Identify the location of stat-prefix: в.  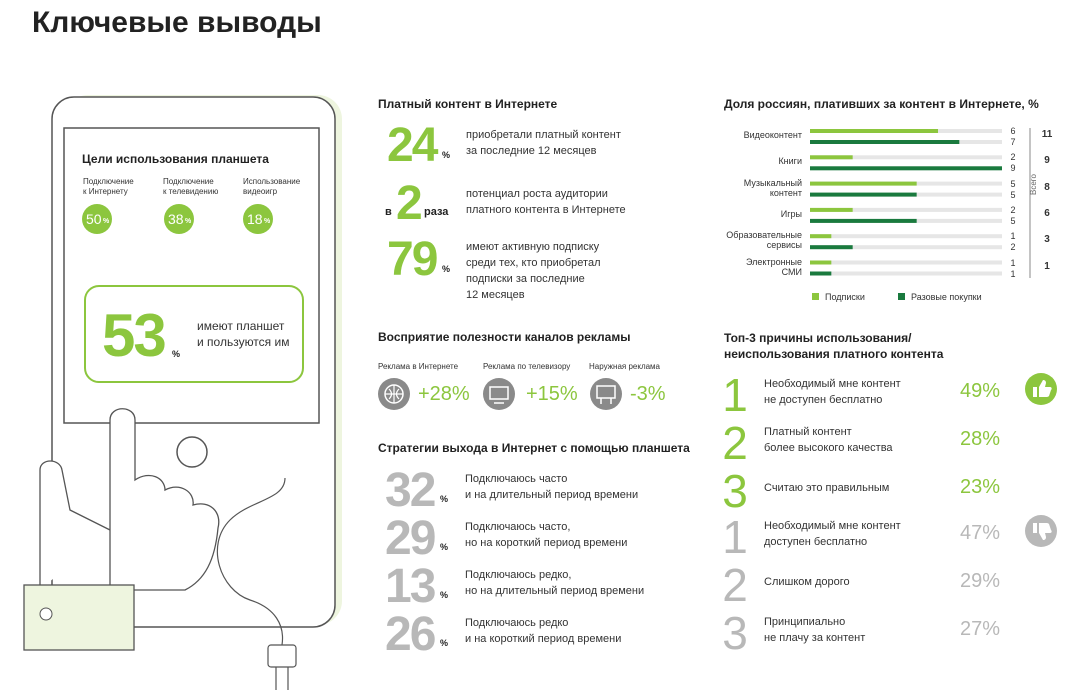
(388, 212).